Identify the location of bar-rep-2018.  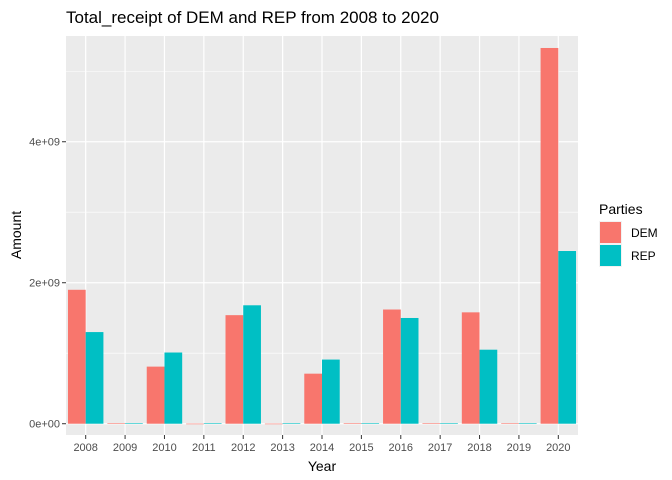
(488, 386).